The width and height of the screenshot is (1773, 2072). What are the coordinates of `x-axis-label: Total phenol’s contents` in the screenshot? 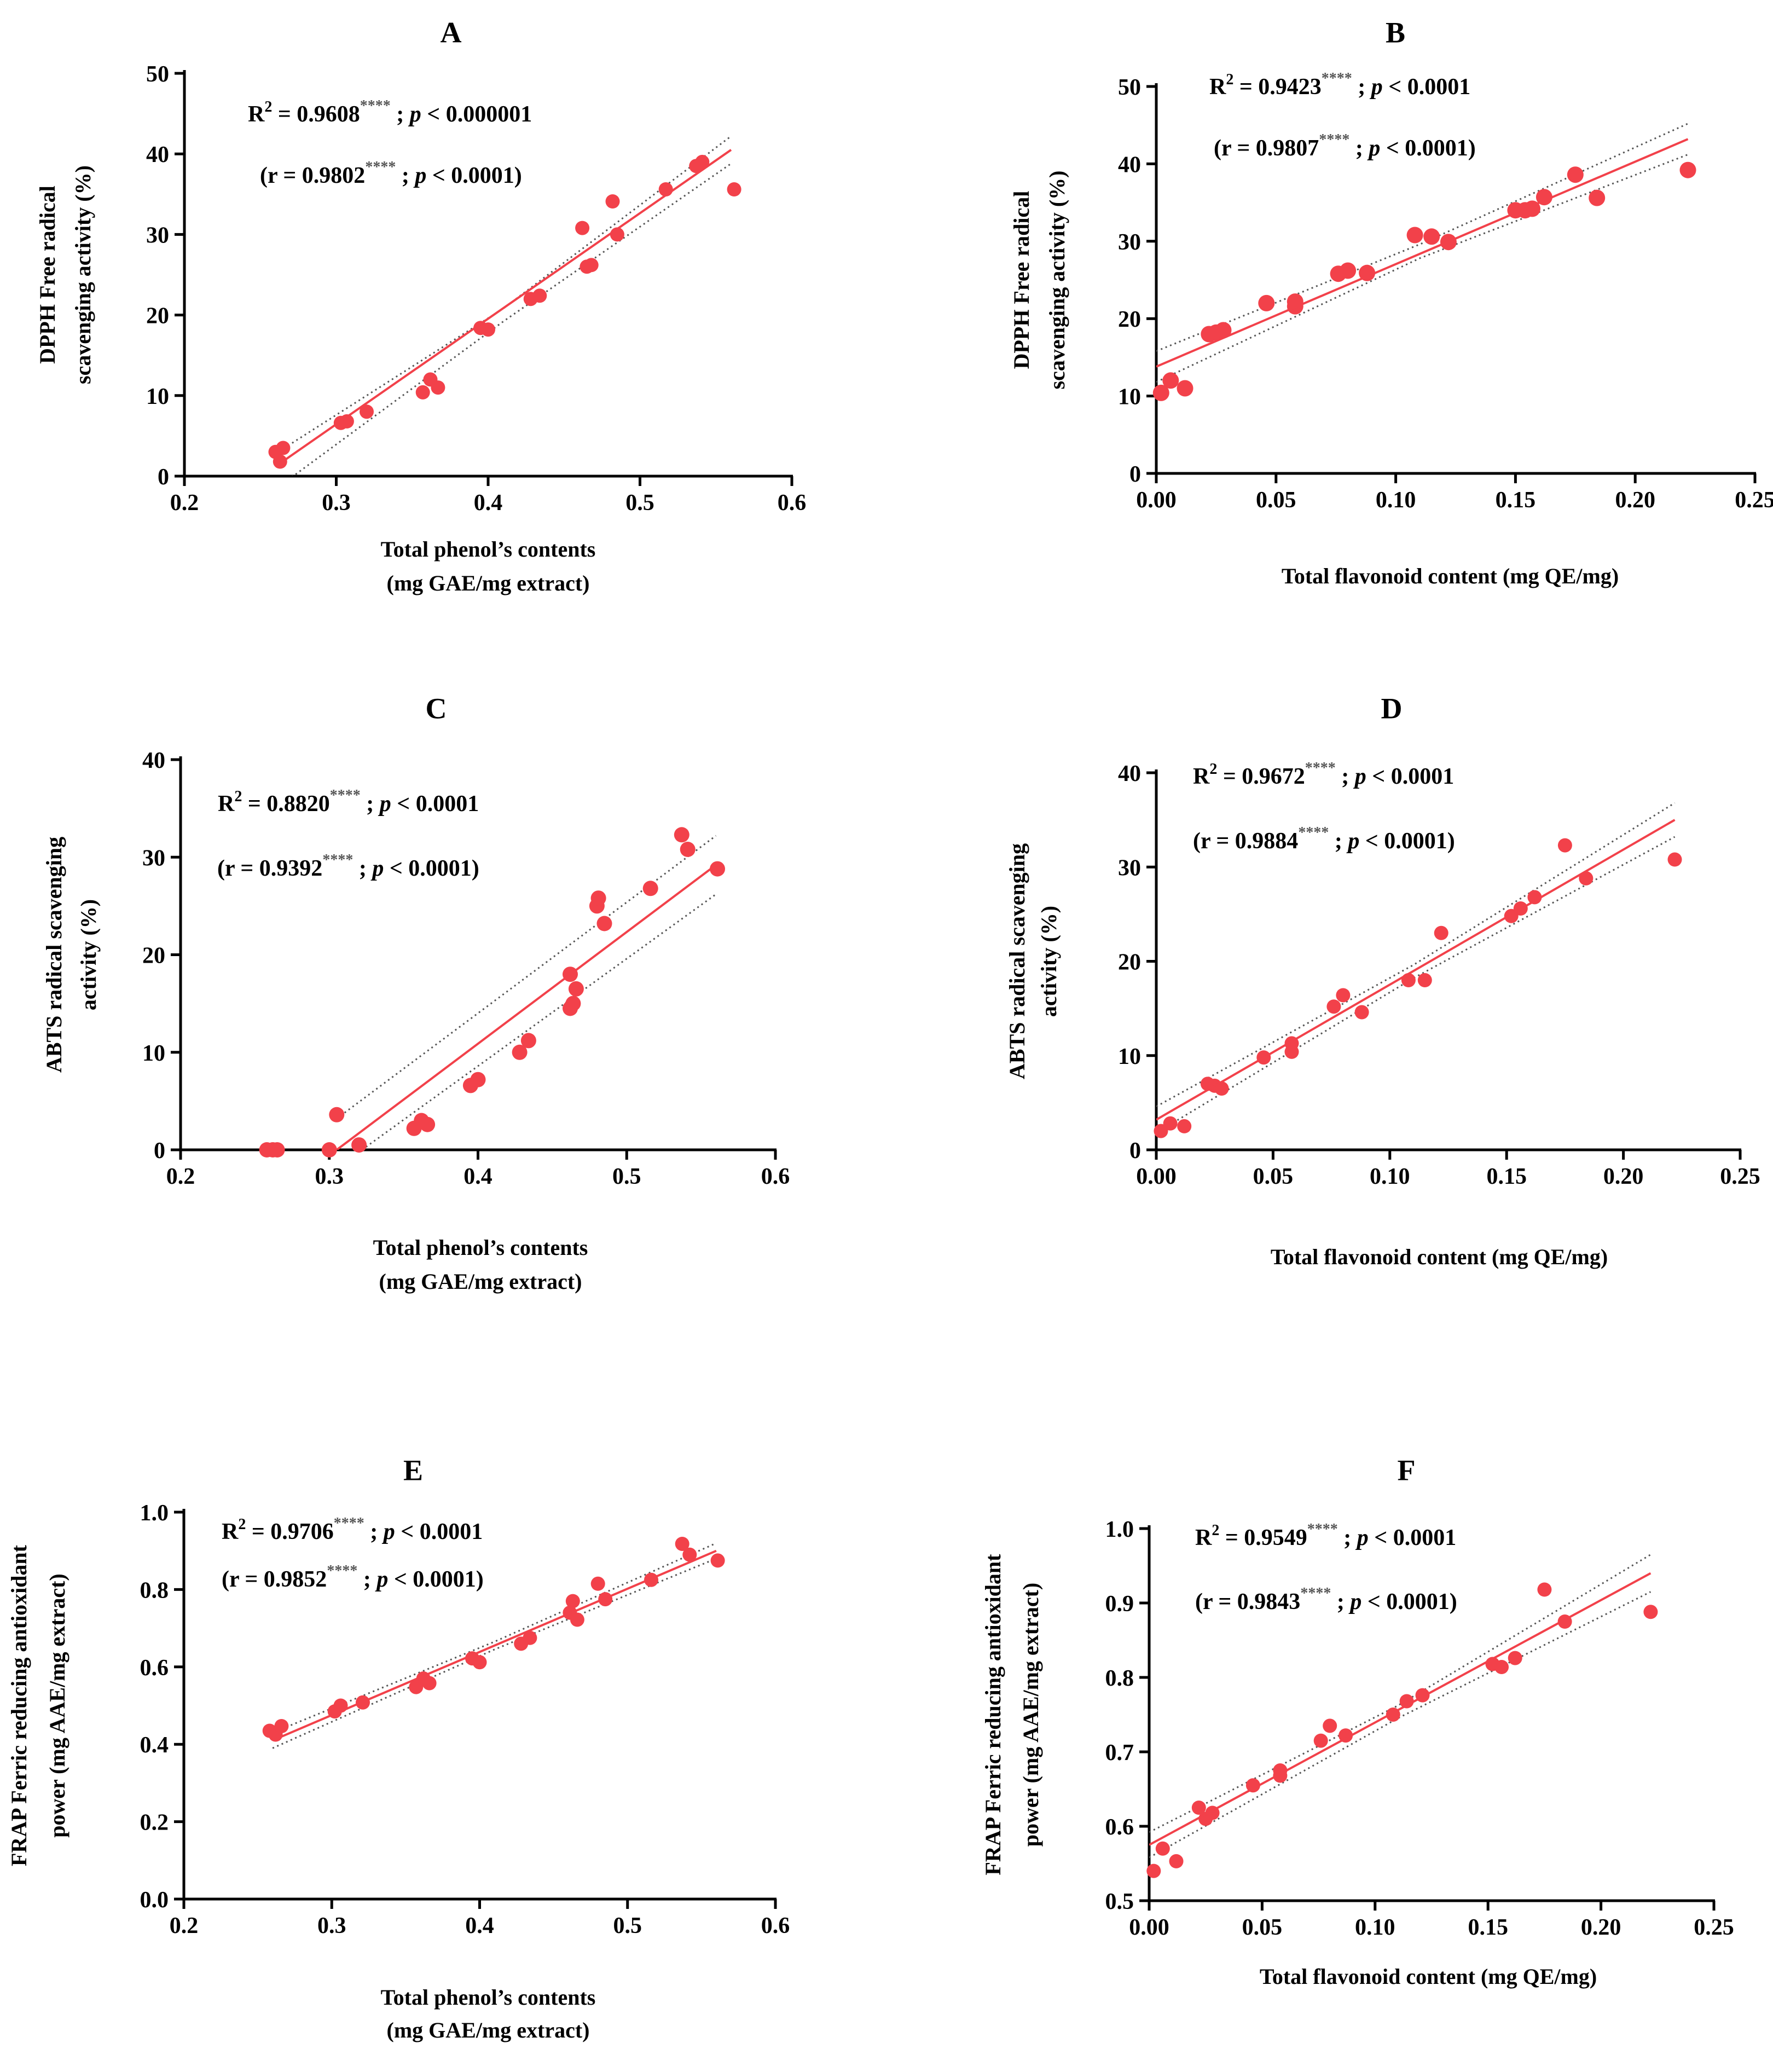 It's located at (488, 549).